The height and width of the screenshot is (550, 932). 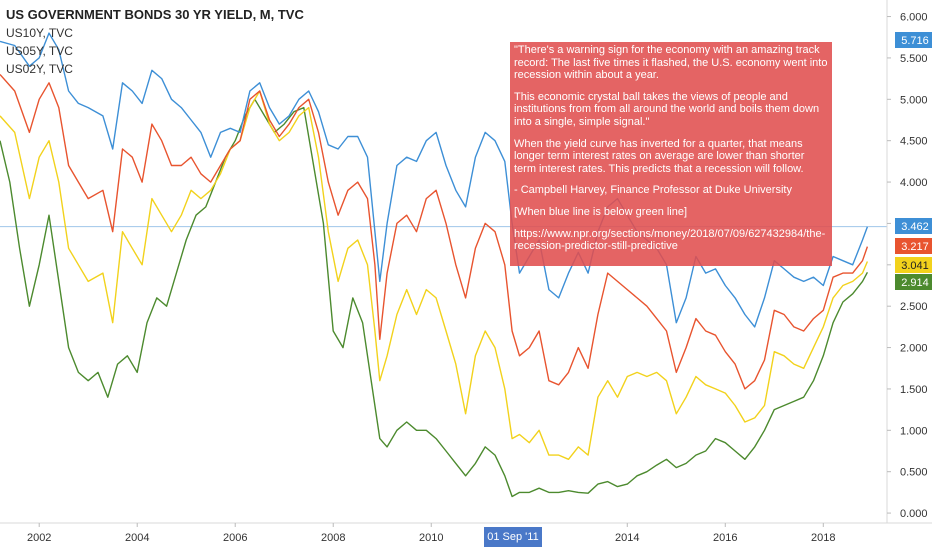 What do you see at coordinates (914, 59) in the screenshot?
I see `y-tick-label: 5.500` at bounding box center [914, 59].